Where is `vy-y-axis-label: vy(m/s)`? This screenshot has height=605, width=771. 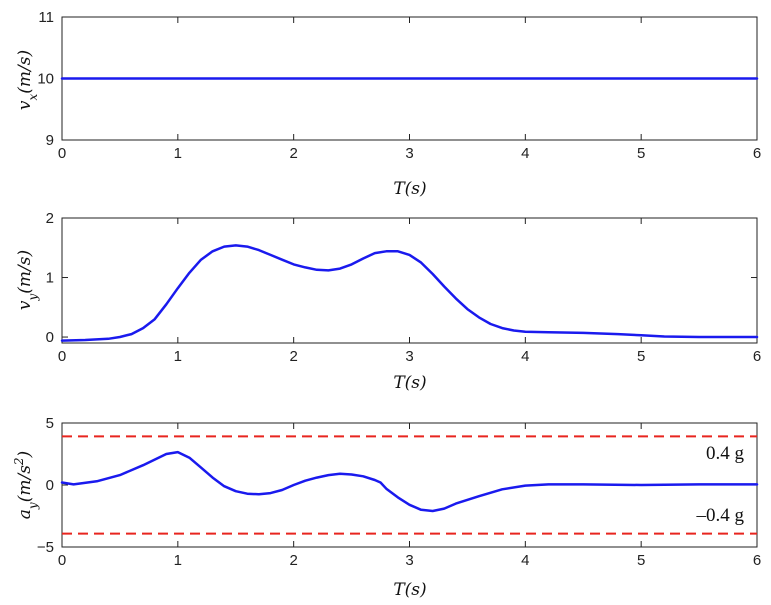
vy-y-axis-label: vy(m/s) is located at coordinates (27, 280).